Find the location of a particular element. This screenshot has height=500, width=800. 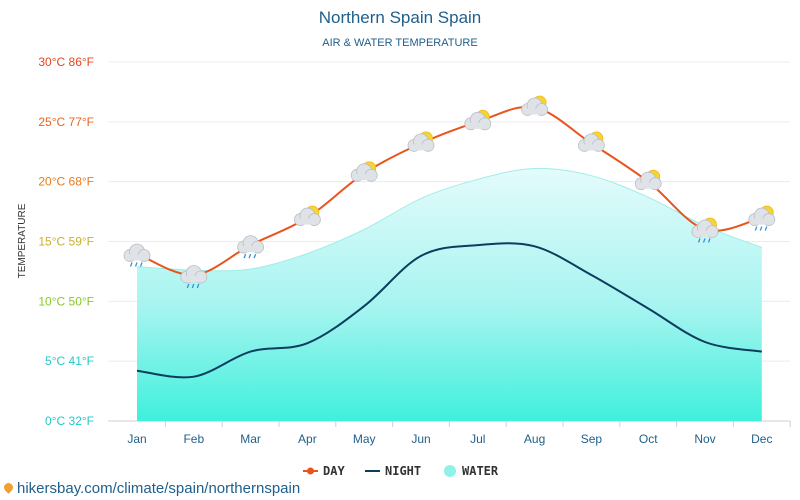

x-tick-label: Jan is located at coordinates (136, 439).